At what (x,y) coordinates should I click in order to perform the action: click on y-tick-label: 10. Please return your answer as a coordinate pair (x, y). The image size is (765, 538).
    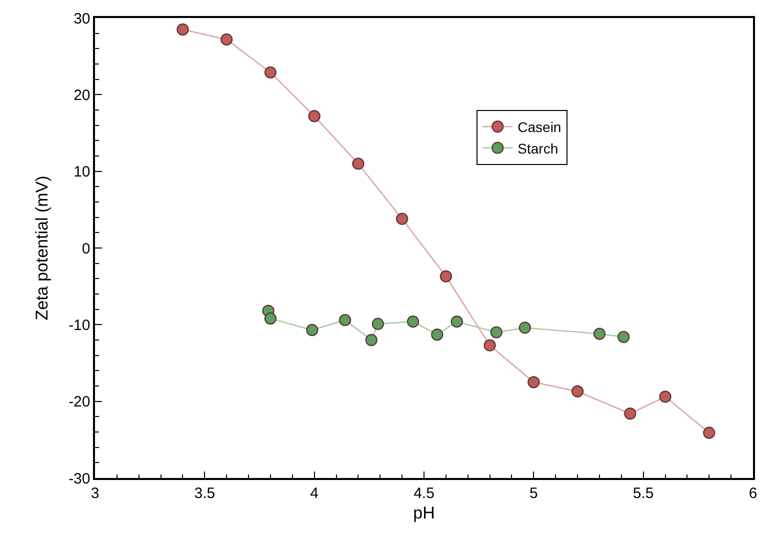
    Looking at the image, I should click on (82, 172).